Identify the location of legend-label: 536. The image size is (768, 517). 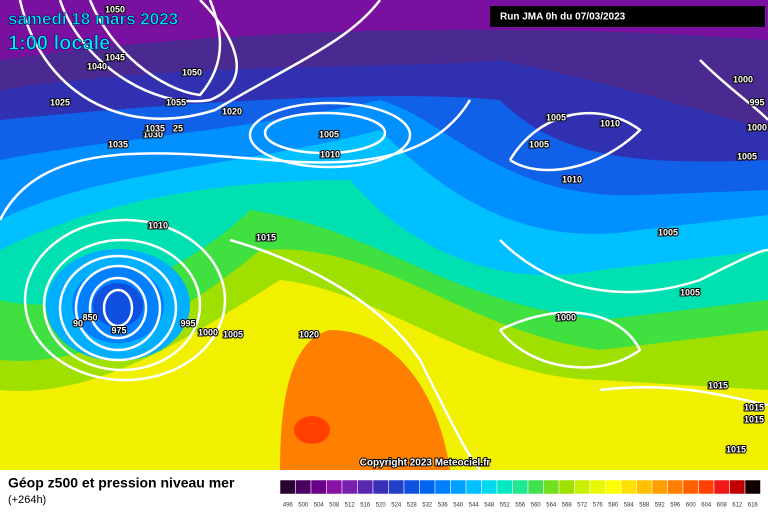
(443, 506).